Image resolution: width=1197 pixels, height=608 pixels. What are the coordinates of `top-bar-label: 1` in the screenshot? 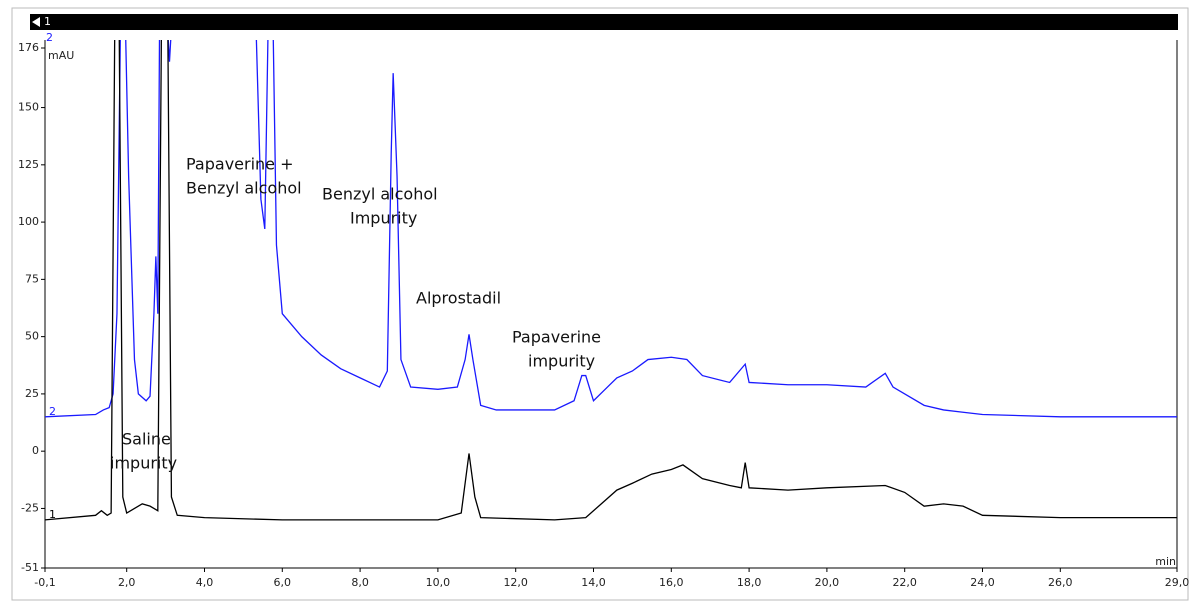 It's located at (47, 21).